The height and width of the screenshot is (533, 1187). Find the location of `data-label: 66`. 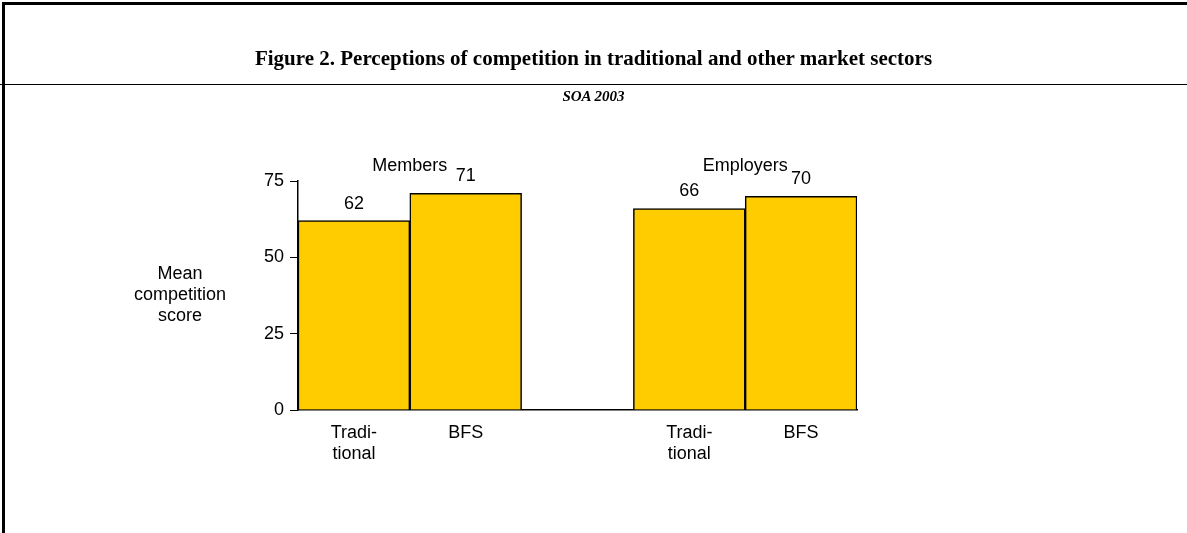

data-label: 66 is located at coordinates (689, 190).